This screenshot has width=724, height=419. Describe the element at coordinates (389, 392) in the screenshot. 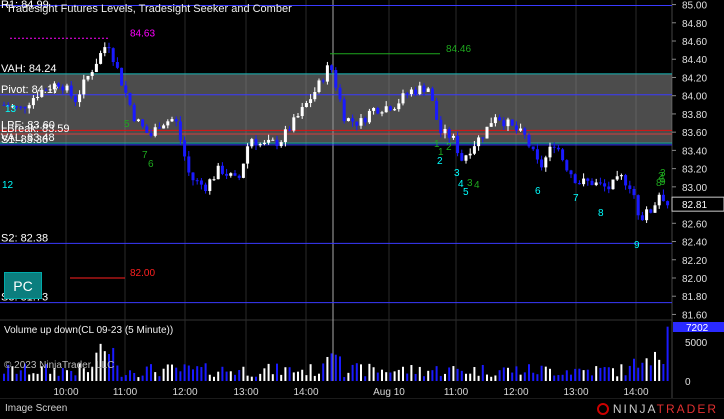

I see `time-tick-label: Aug 10` at that location.